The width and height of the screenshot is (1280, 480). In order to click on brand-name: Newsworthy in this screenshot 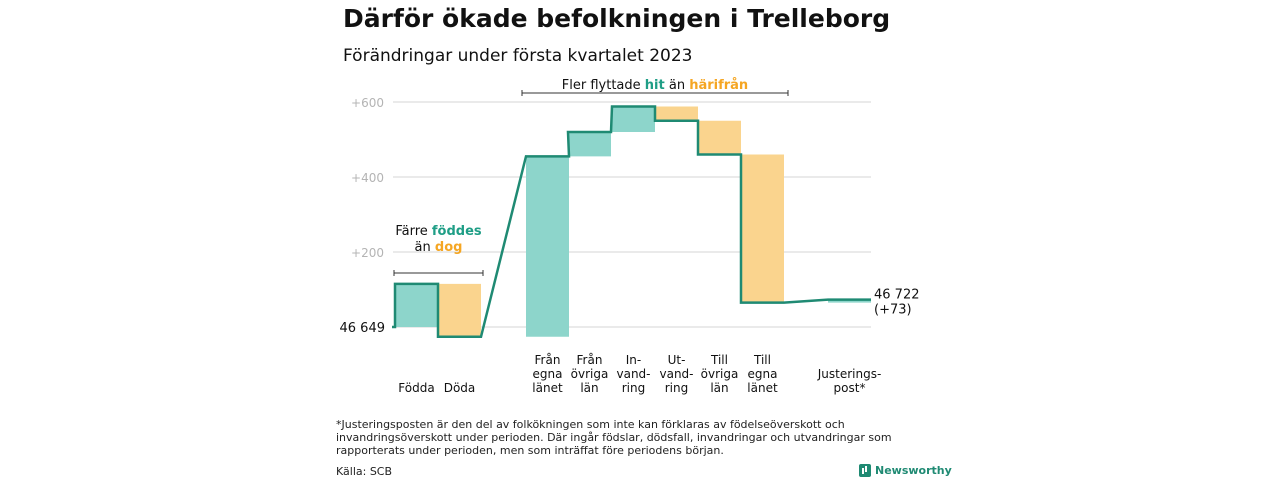, I will do `click(913, 470)`.